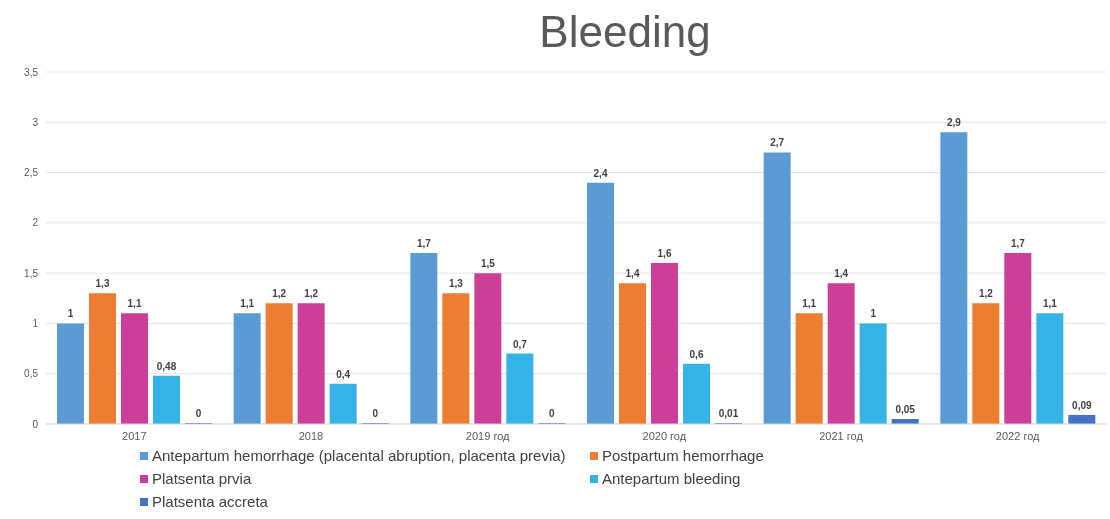  I want to click on data-label: 0,7, so click(520, 344).